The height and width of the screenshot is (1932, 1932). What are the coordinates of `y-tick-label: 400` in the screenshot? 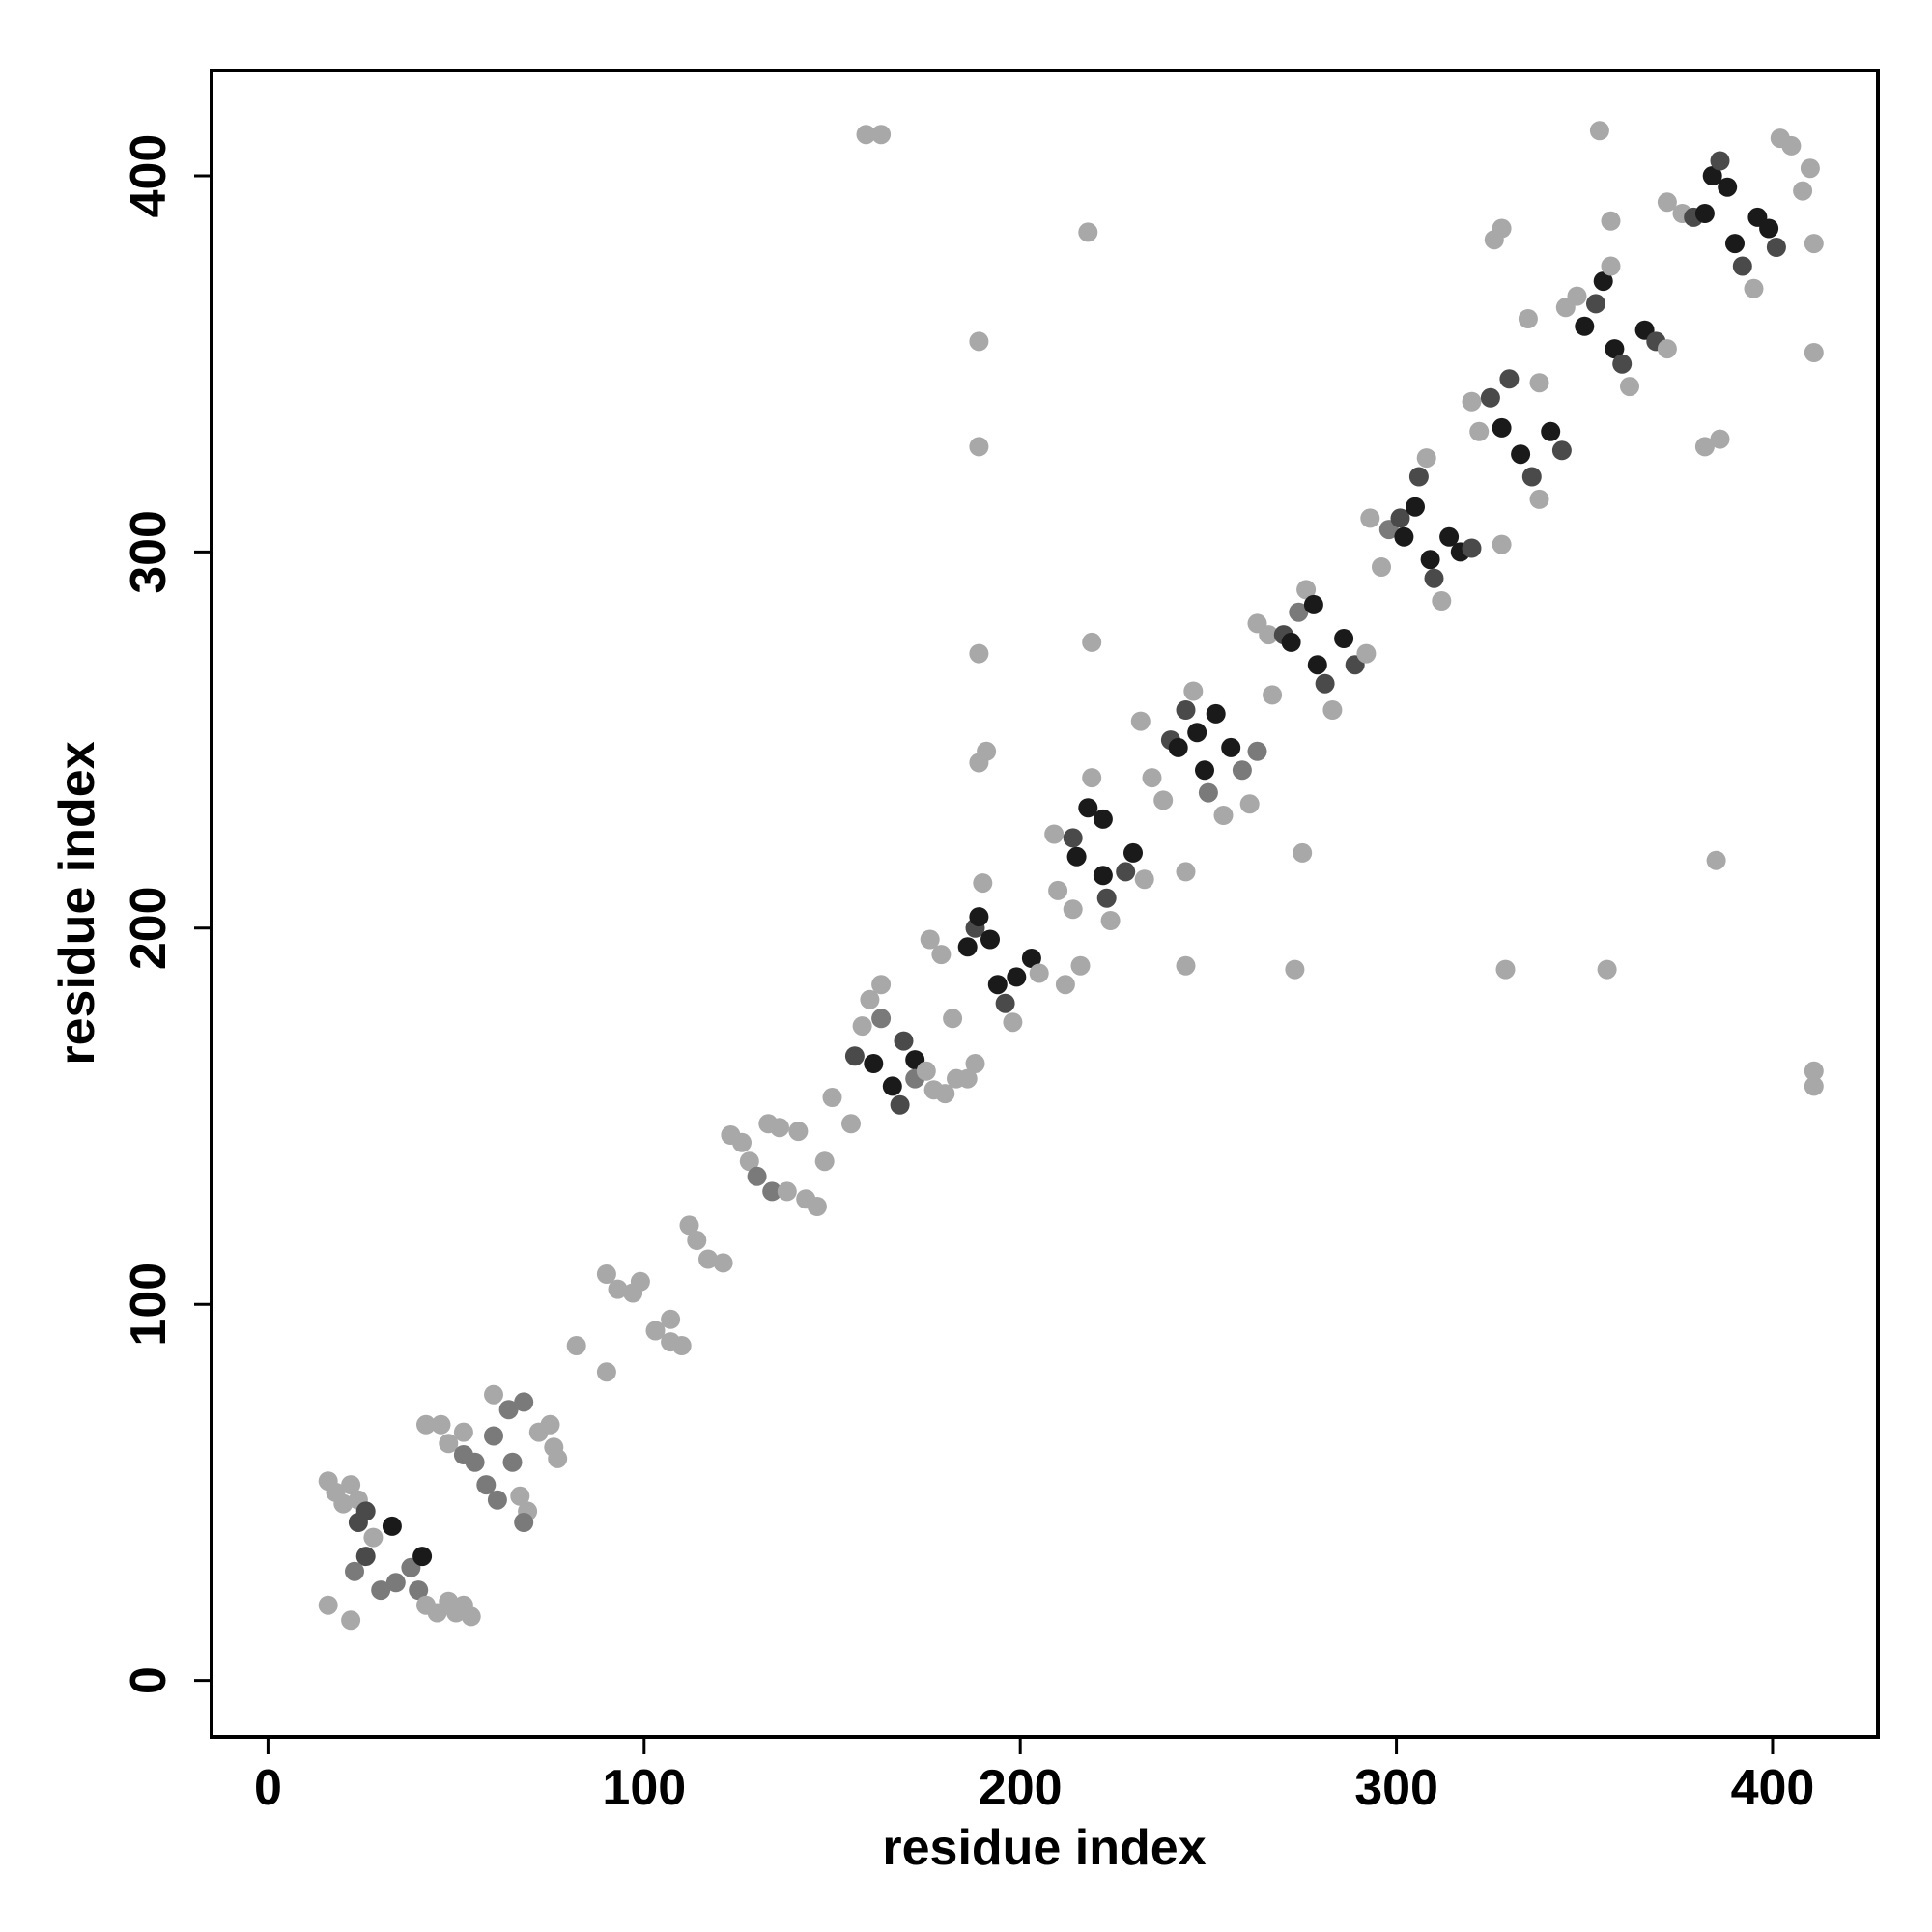 It's located at (149, 176).